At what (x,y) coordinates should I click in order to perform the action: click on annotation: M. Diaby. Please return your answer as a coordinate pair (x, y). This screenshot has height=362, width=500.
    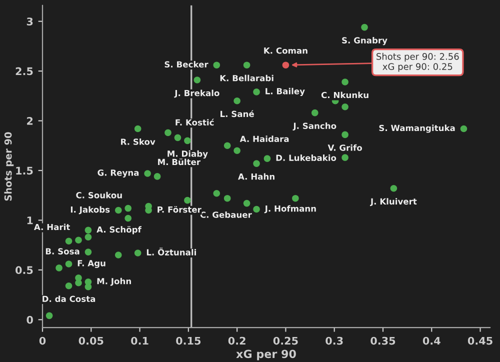
    Looking at the image, I should click on (188, 154).